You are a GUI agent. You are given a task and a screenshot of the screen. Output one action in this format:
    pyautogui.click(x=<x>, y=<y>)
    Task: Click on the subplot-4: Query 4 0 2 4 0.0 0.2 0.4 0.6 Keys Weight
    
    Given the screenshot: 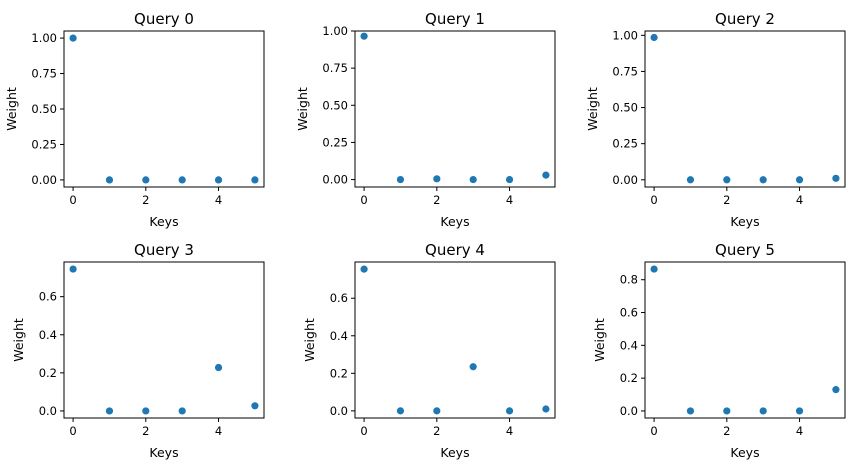 What is the action you would take?
    pyautogui.click(x=429, y=350)
    